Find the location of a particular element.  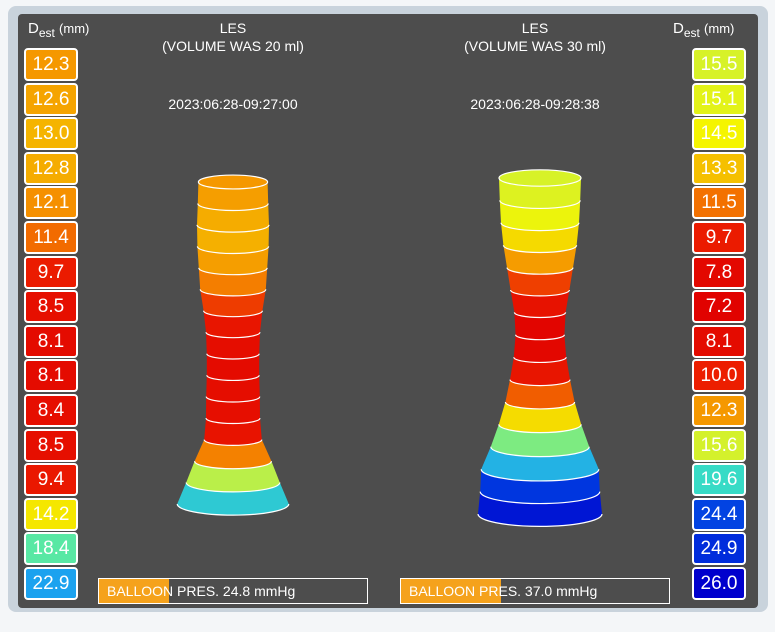

right-header: Dest (mm) is located at coordinates (703, 30).